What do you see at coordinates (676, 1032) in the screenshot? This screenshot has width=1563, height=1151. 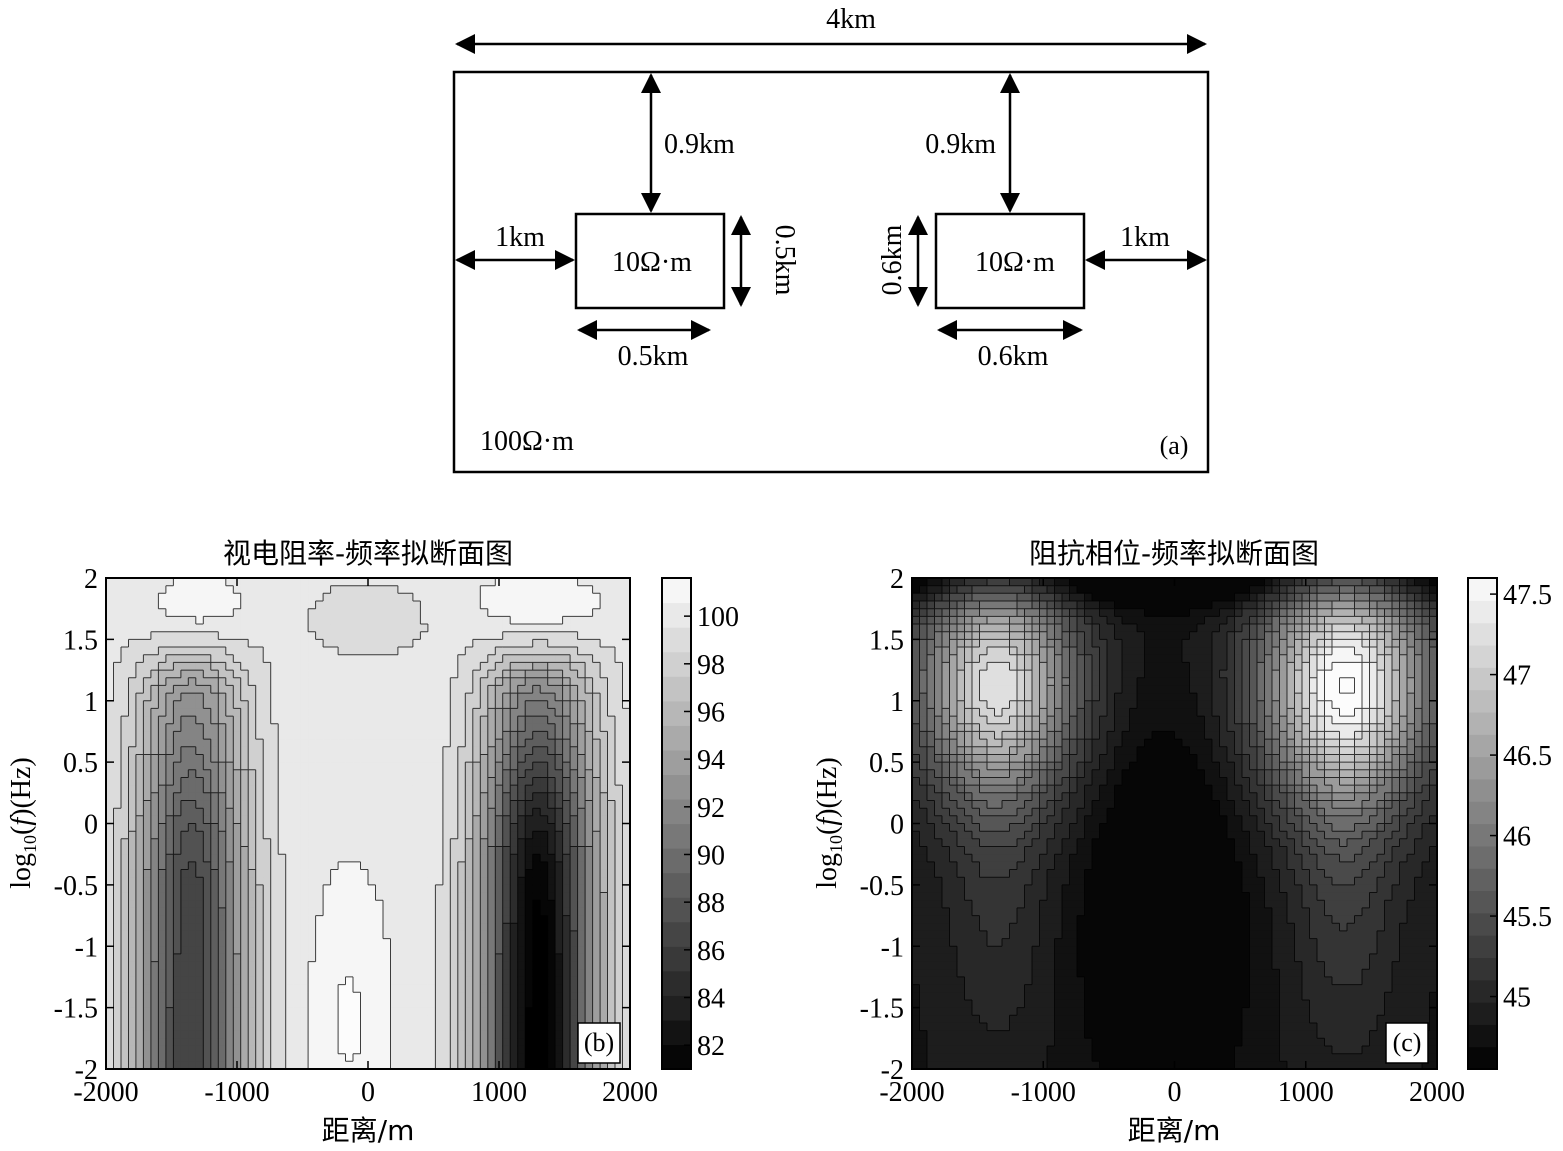 I see `colorbar-band` at bounding box center [676, 1032].